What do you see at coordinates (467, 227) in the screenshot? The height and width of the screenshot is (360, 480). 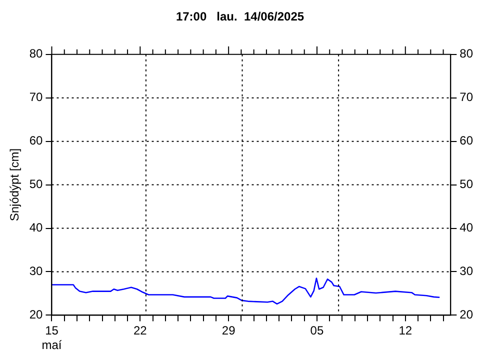 I see `y2-tick-label: 40` at bounding box center [467, 227].